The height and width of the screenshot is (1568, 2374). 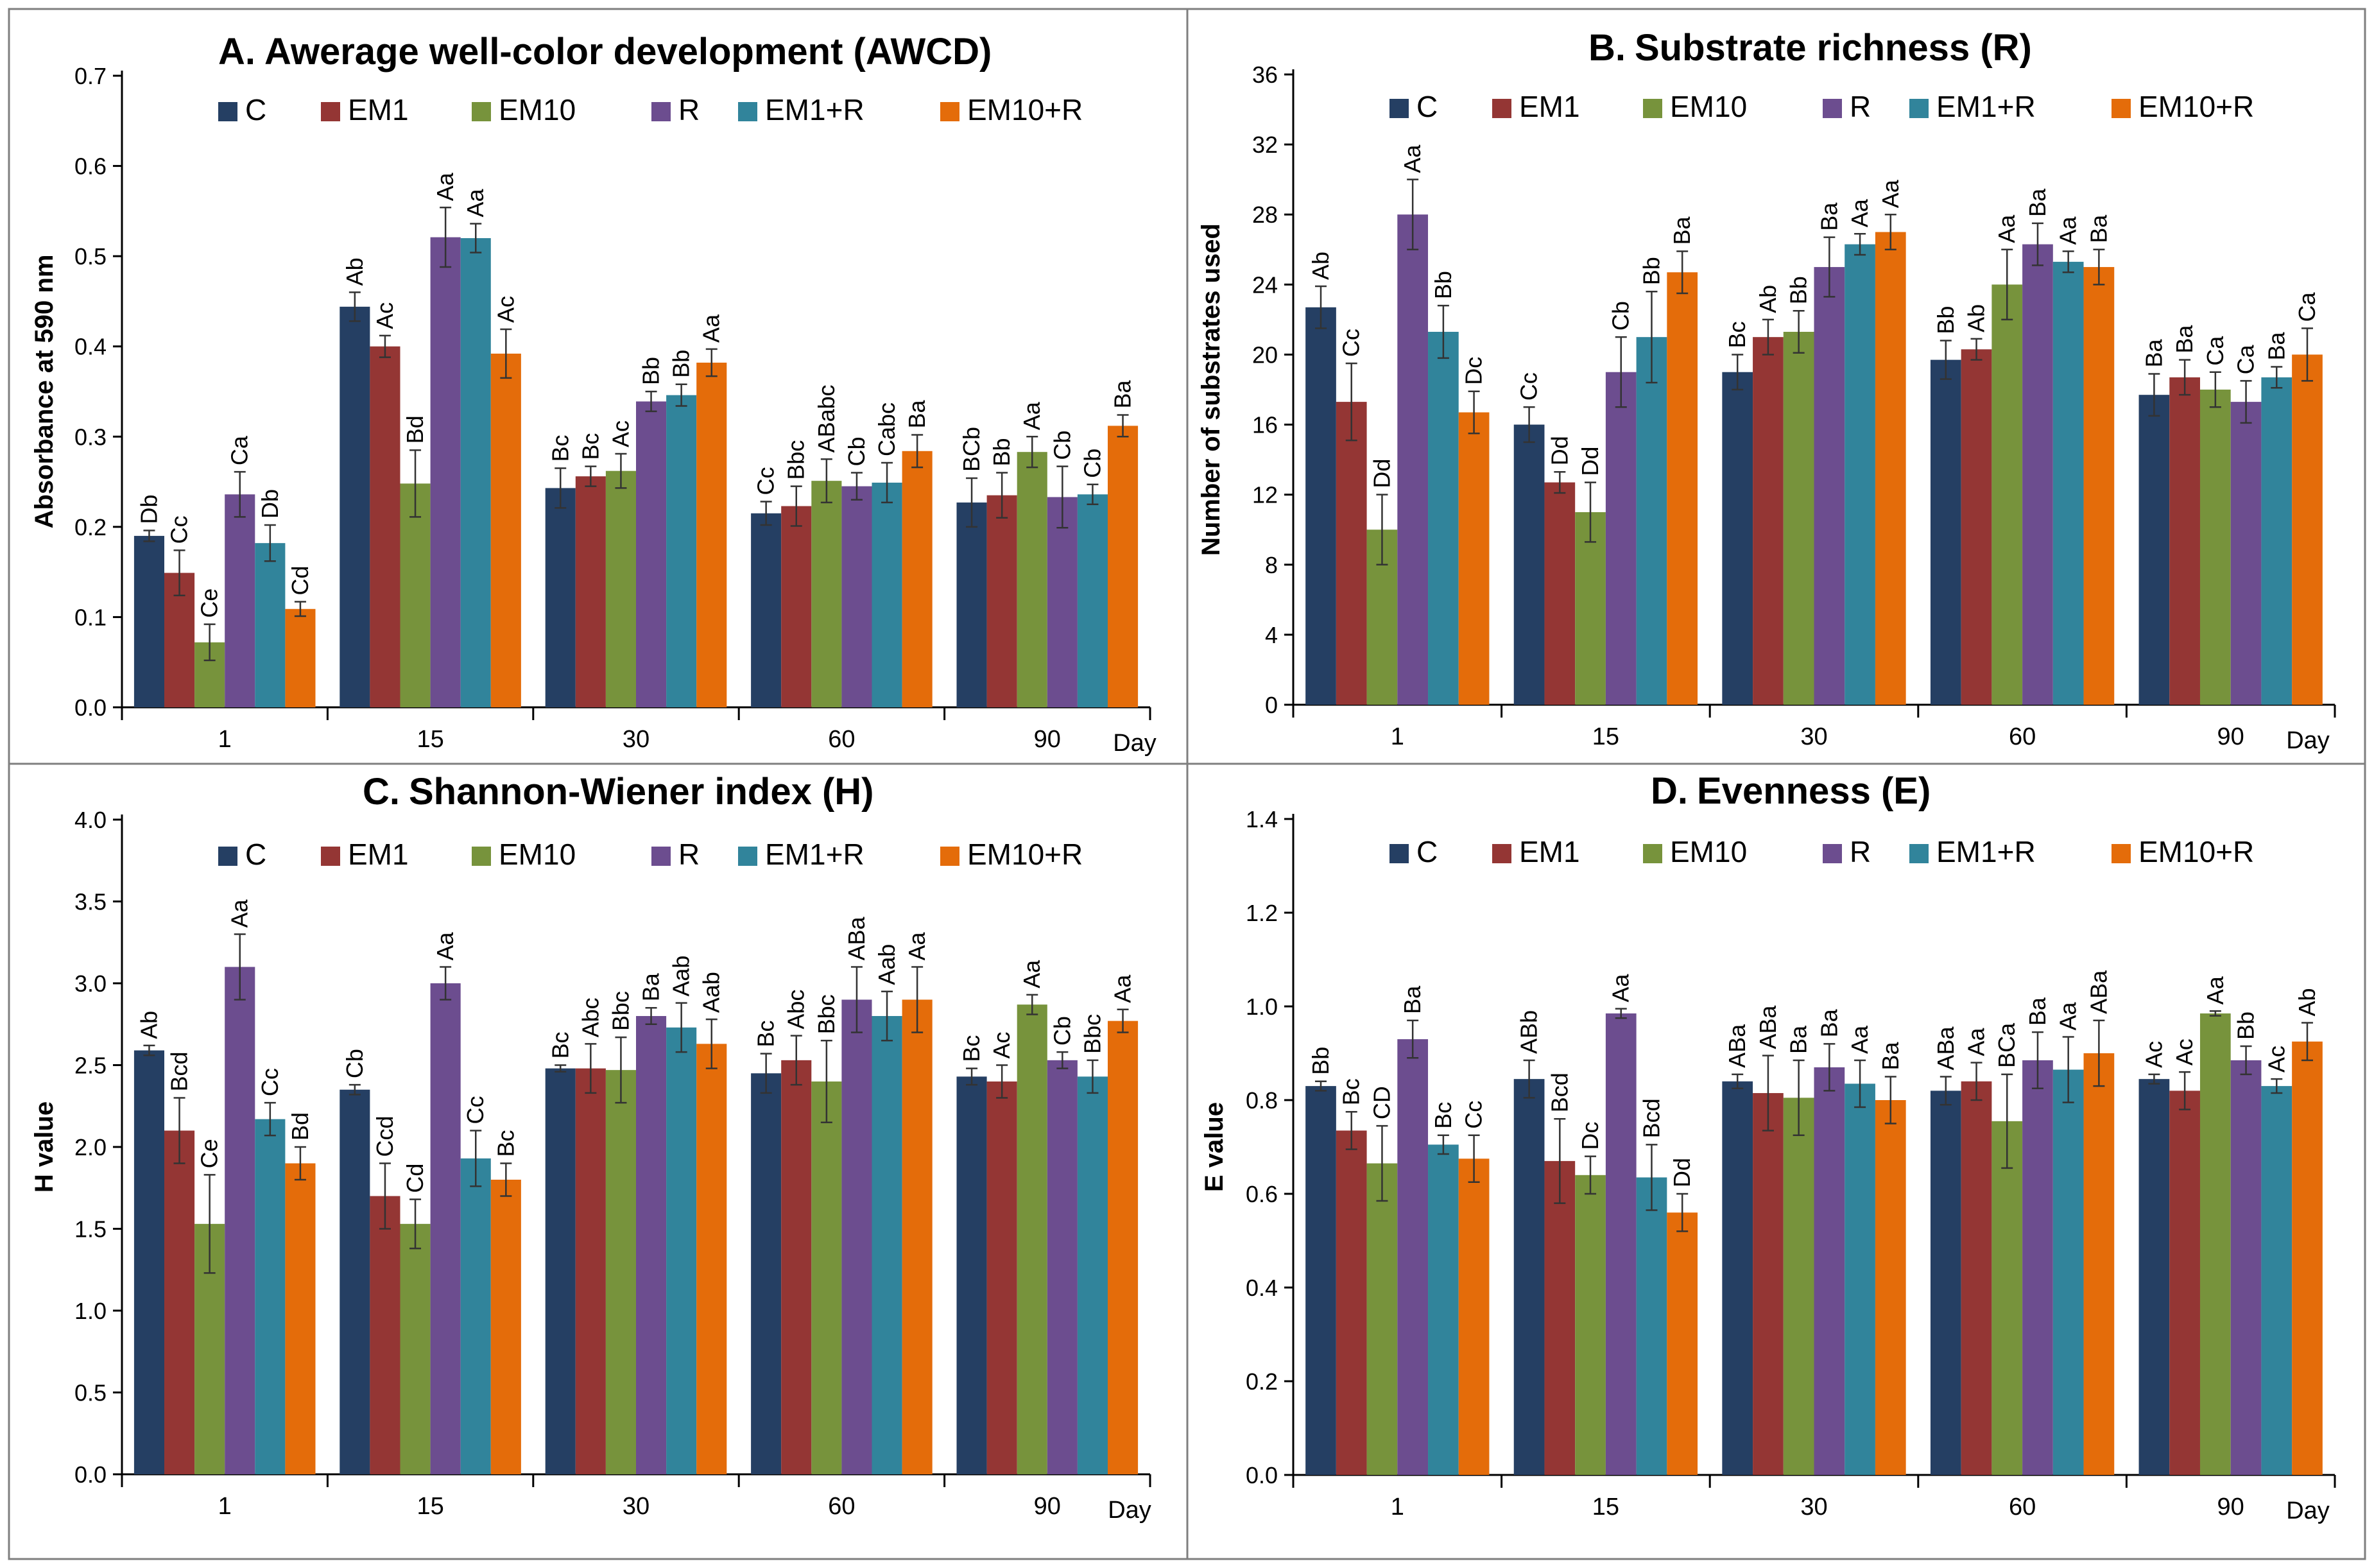 I want to click on x-tick-label: 90, so click(x=2230, y=1507).